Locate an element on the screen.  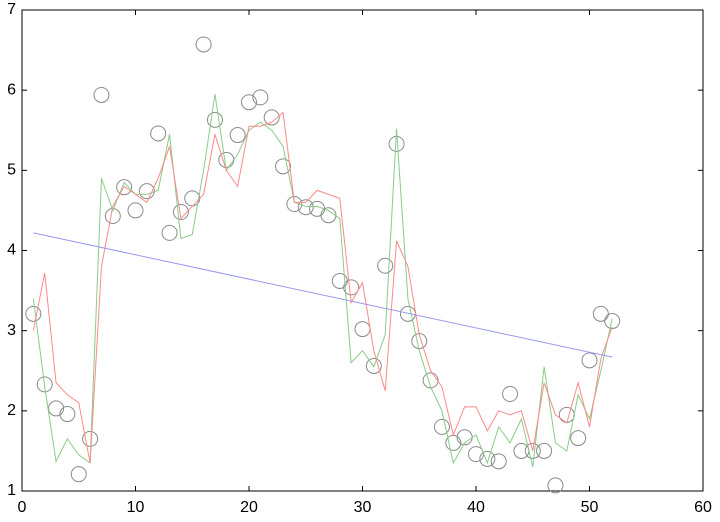
y-tick-label: 4 is located at coordinates (11, 250).